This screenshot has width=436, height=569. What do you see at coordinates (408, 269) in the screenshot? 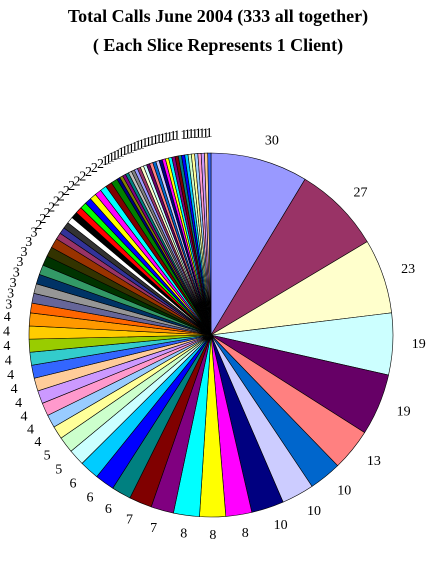
I see `slice-value-label: 23` at bounding box center [408, 269].